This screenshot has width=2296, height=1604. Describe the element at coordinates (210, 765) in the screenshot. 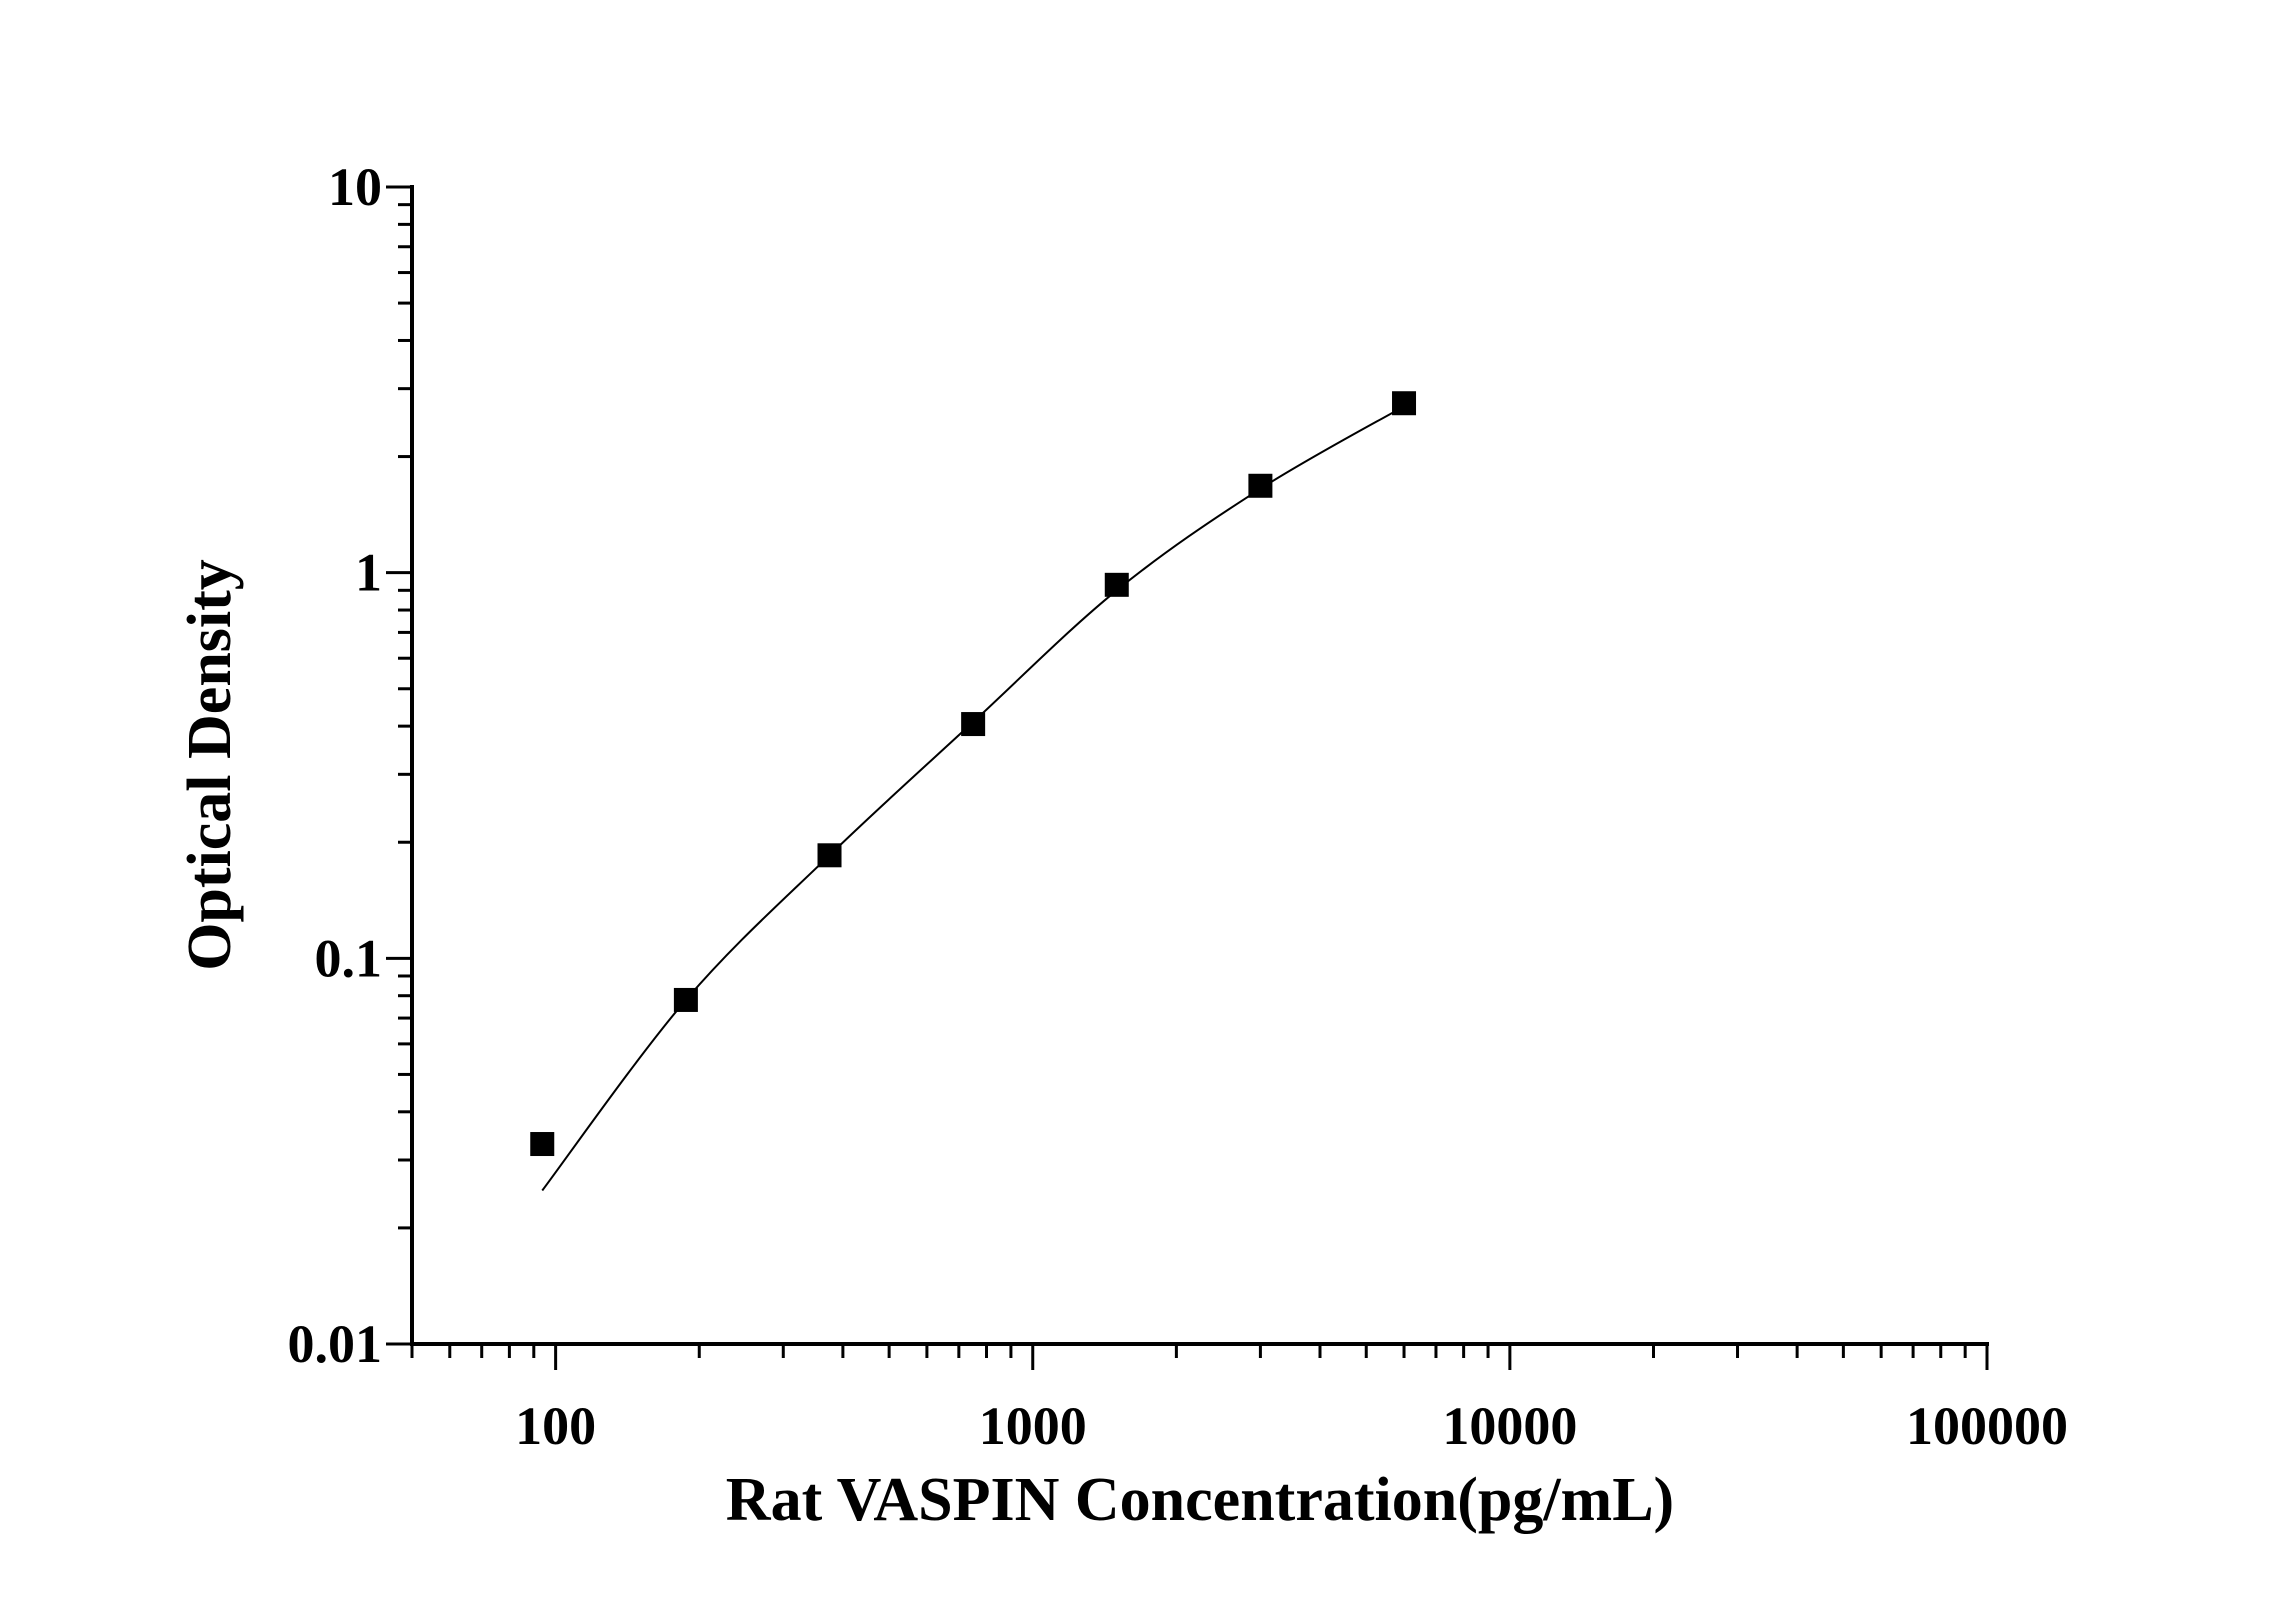

I see `y-axis-title: Optical Density` at that location.